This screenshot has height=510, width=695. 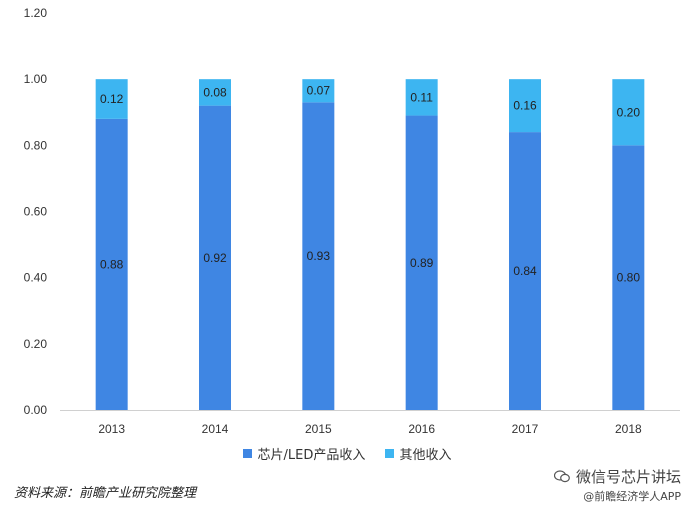 I want to click on data-label-other-2014: 0.08, so click(x=215, y=92).